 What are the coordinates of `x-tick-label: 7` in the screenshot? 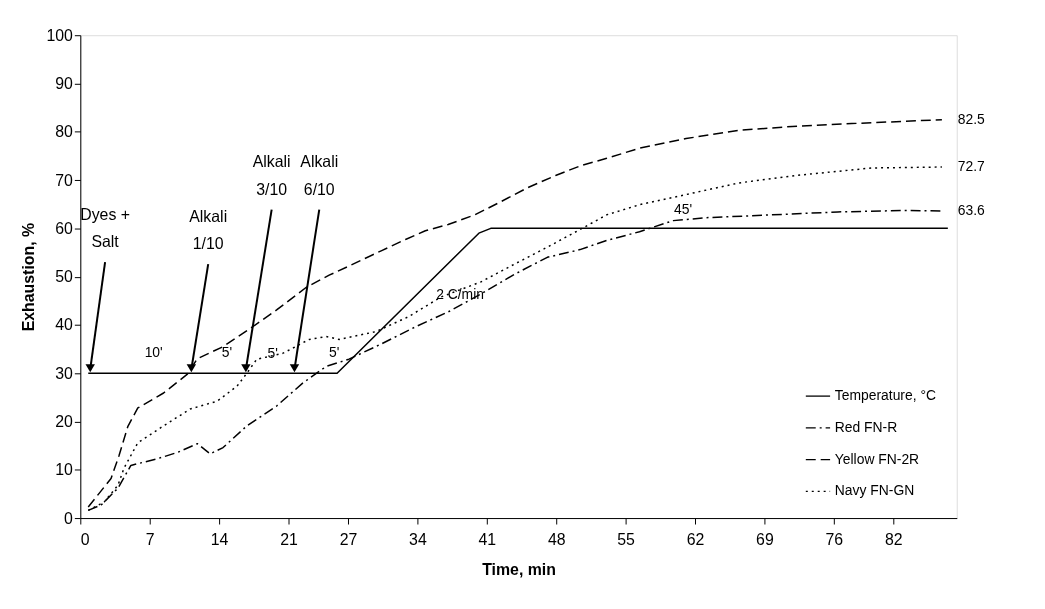 It's located at (150, 540).